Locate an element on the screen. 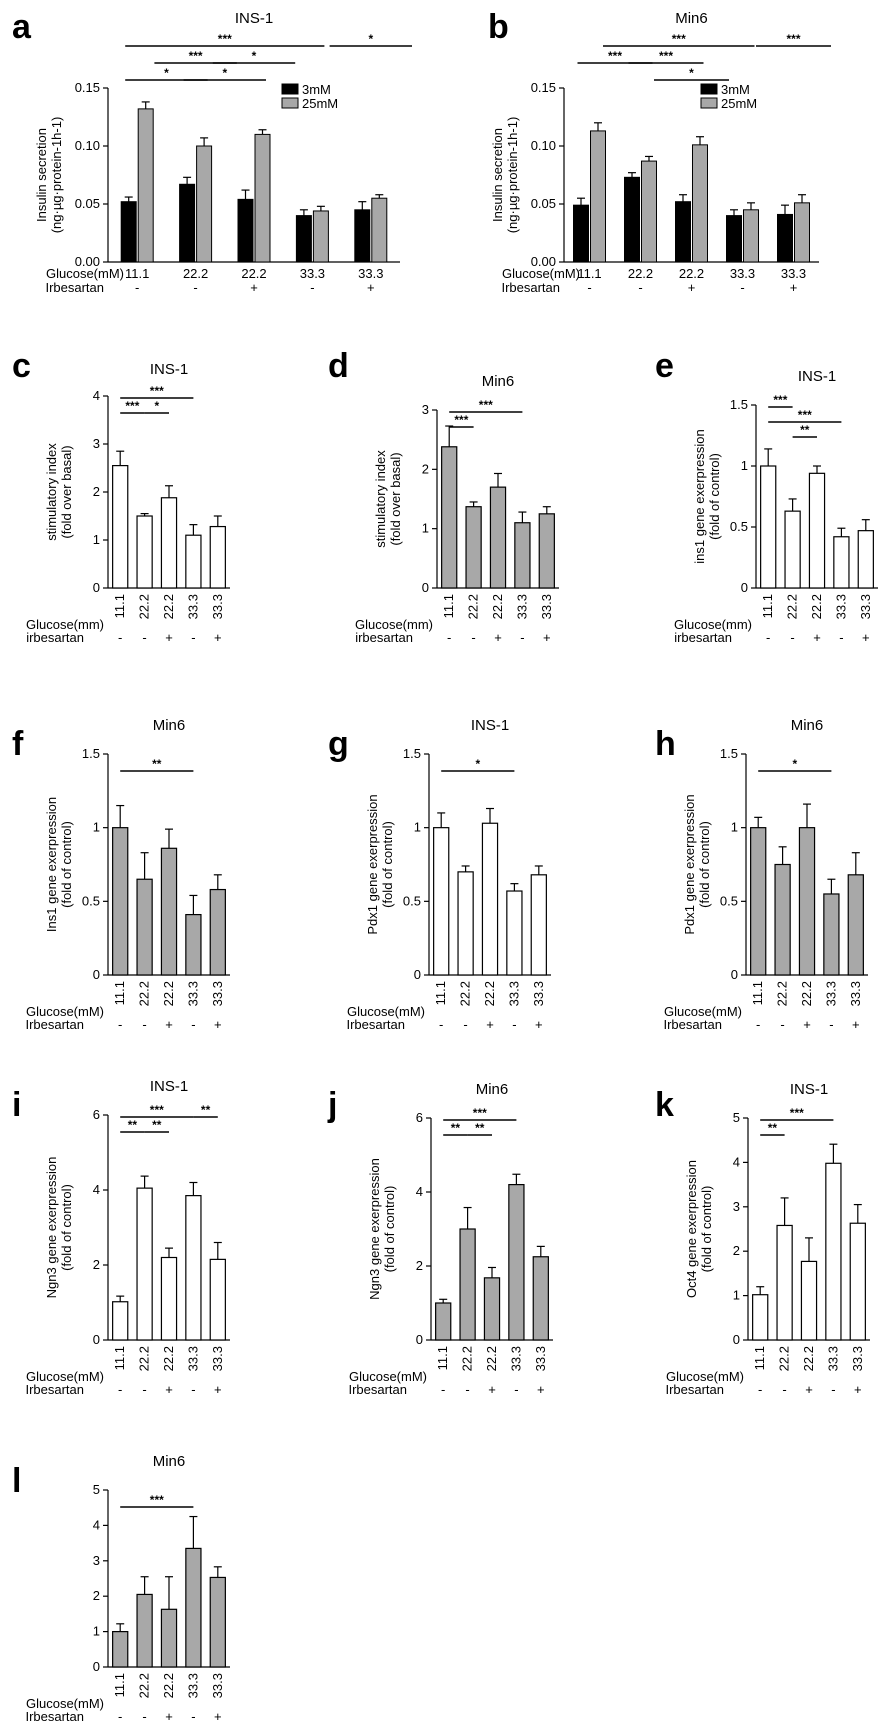 The width and height of the screenshot is (893, 1728). panel-label-e: e is located at coordinates (664, 366).